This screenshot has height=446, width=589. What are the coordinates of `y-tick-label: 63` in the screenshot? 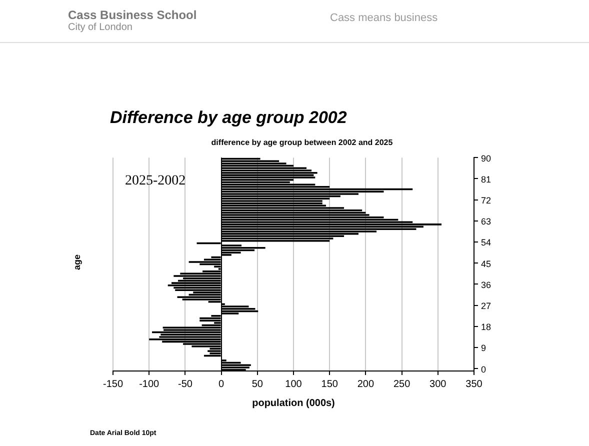 It's located at (486, 221).